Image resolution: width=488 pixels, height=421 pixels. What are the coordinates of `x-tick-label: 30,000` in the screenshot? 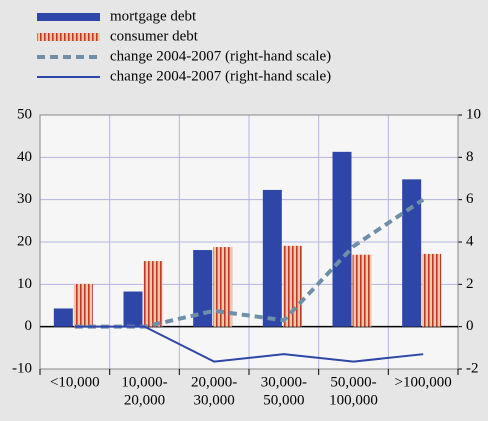 It's located at (214, 400).